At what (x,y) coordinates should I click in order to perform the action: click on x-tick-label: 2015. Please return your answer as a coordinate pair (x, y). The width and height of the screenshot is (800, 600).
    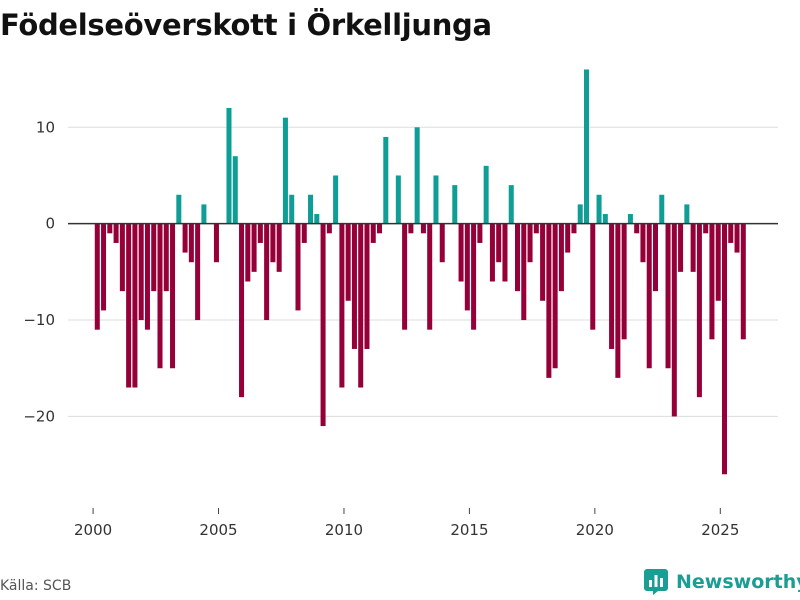
    Looking at the image, I should click on (469, 530).